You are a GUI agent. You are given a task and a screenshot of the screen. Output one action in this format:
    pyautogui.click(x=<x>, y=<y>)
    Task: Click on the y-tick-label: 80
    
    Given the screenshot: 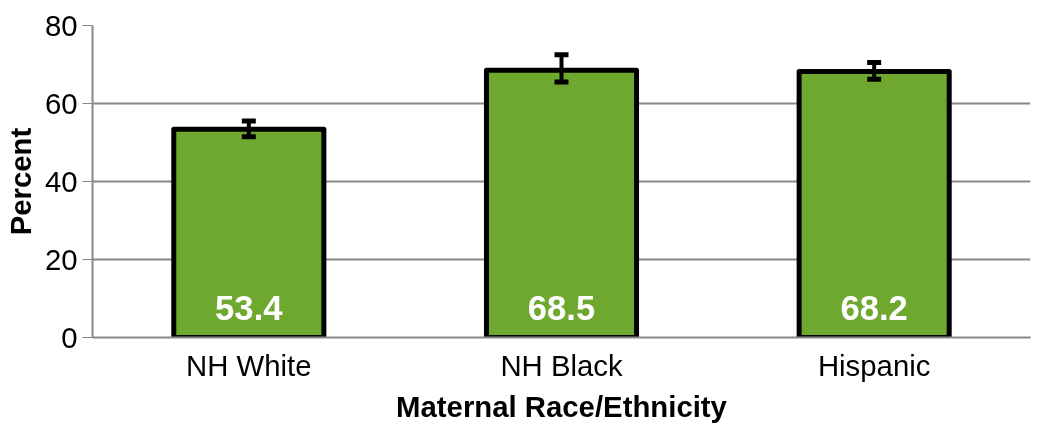 What is the action you would take?
    pyautogui.click(x=61, y=25)
    